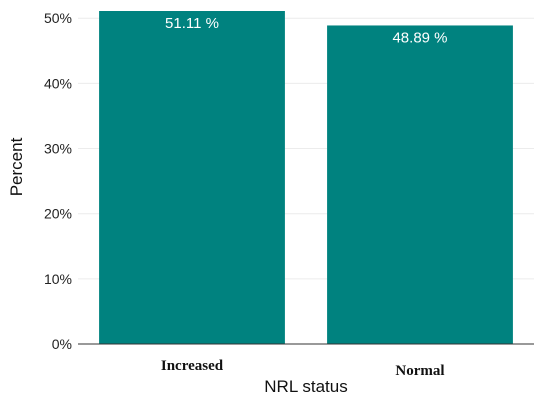 The width and height of the screenshot is (550, 403). Describe the element at coordinates (419, 371) in the screenshot. I see `x-tick-label: Normal` at that location.